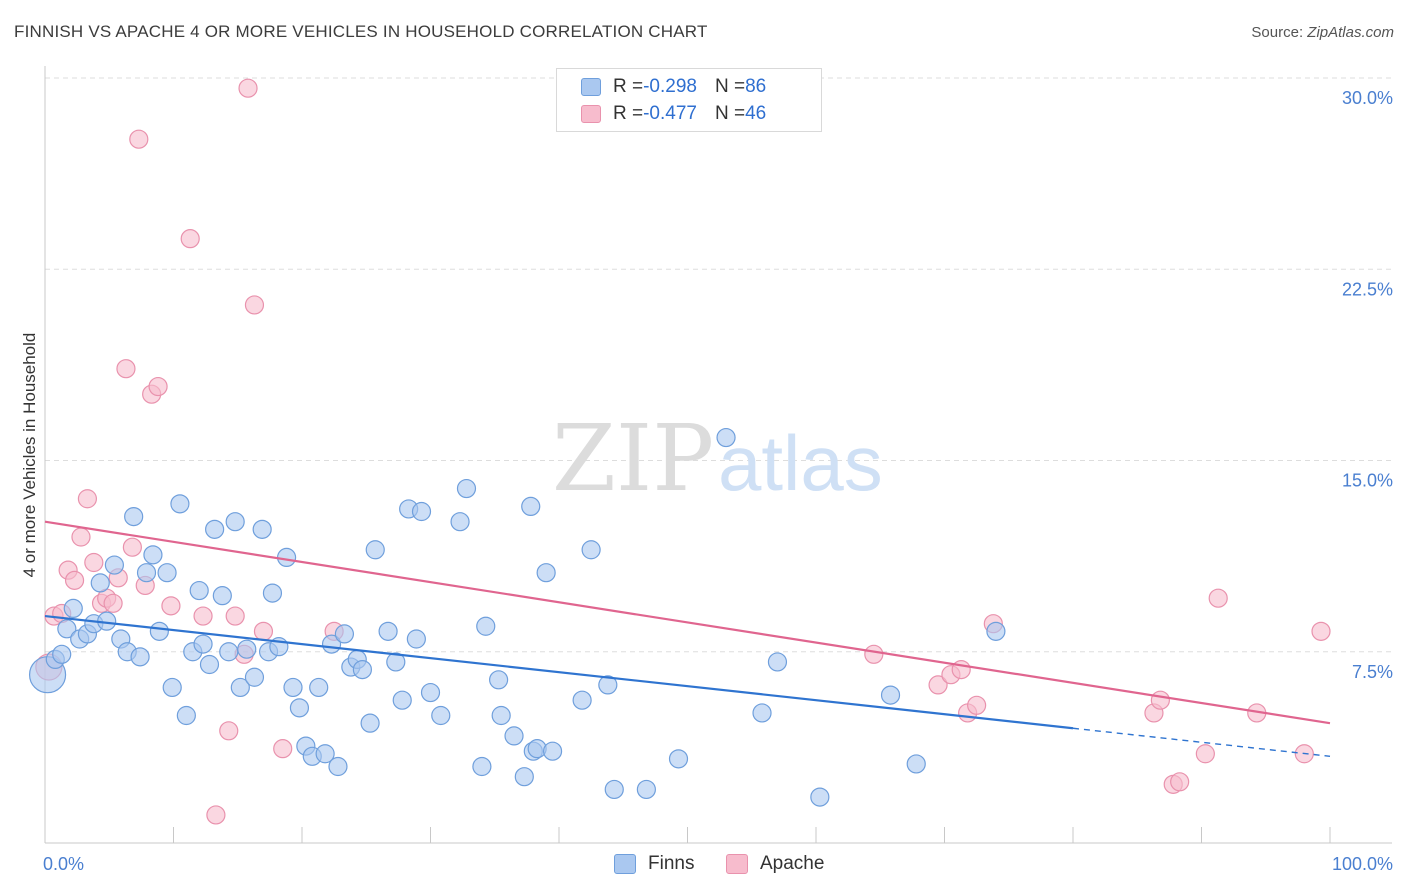 The height and width of the screenshot is (892, 1406). Describe the element at coordinates (689, 100) in the screenshot. I see `correlation-legend: R = -0.298 N = 86 R = -0.477 N = 46` at that location.